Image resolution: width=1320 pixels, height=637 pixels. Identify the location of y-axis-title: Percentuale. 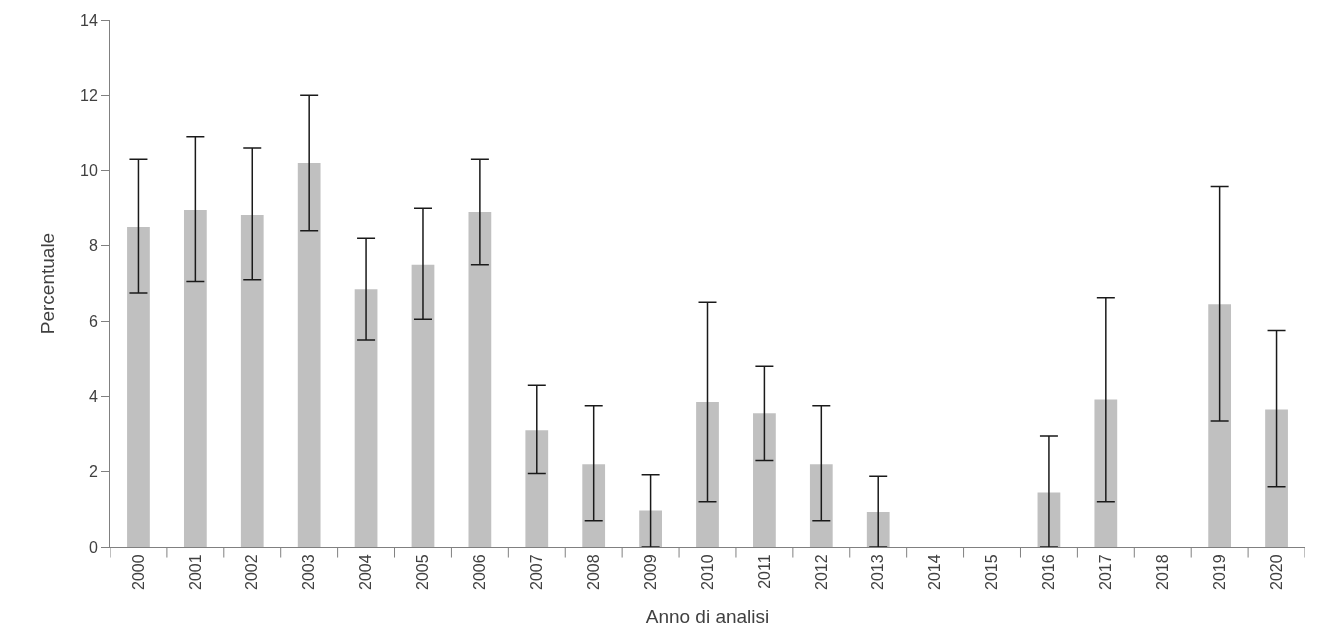
(47, 283).